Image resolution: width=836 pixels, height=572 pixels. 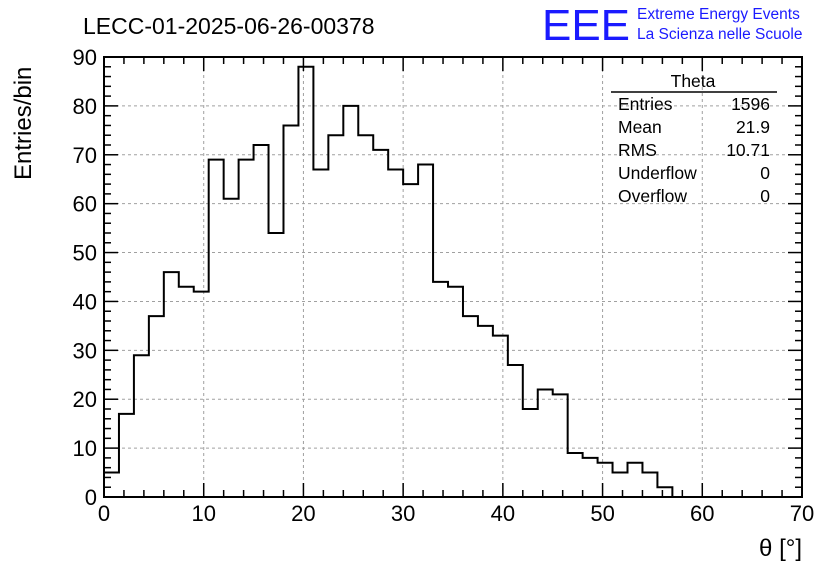 I want to click on stats-overflow-label: Overflow, so click(x=652, y=196).